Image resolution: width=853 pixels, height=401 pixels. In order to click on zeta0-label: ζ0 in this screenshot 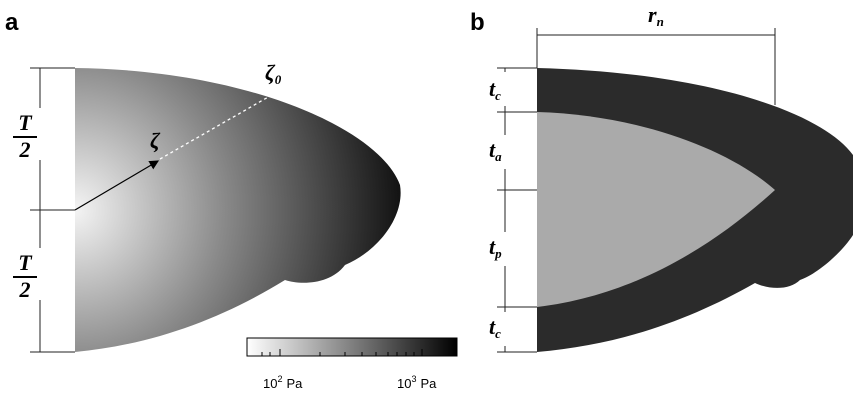, I will do `click(273, 73)`.